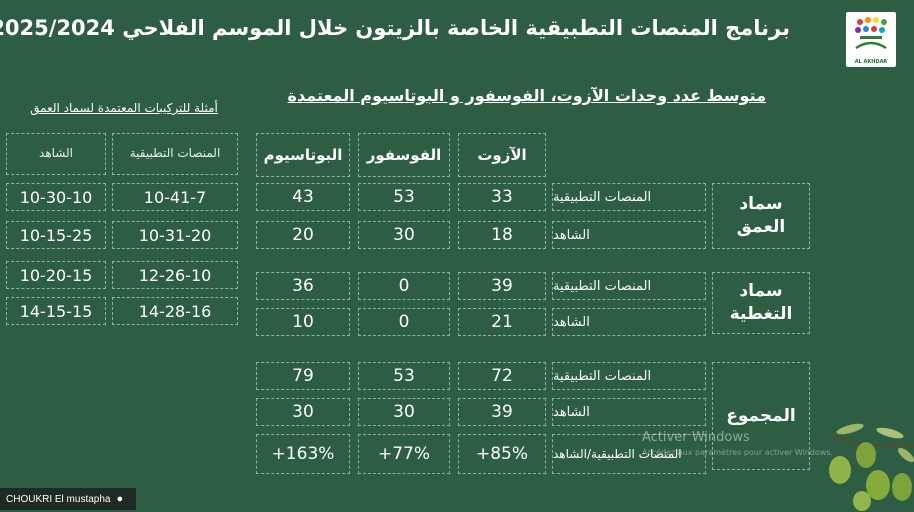  I want to click on group-label-cover: سماد التغطية, so click(761, 303).